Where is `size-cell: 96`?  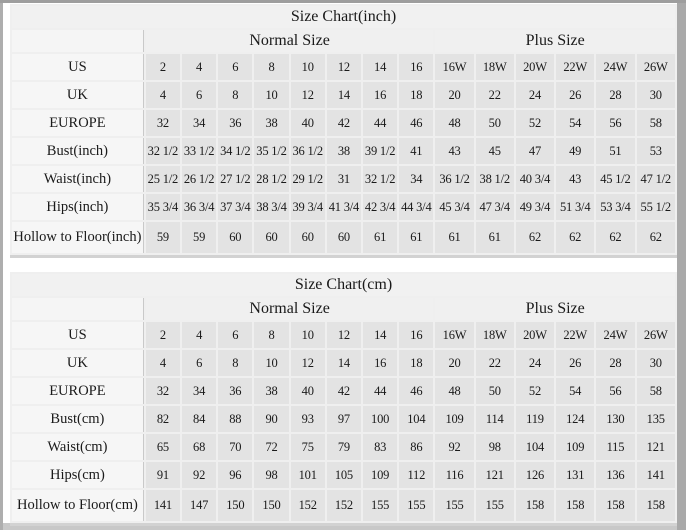 size-cell: 96 is located at coordinates (235, 475).